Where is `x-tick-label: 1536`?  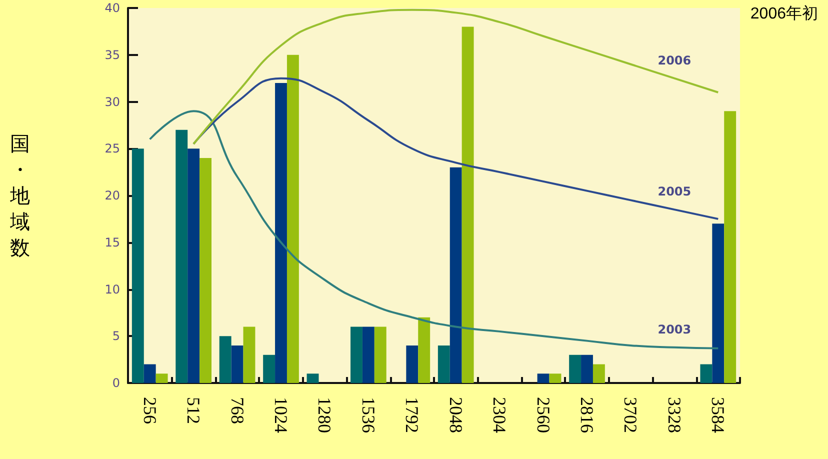 x-tick-label: 1536 is located at coordinates (368, 415).